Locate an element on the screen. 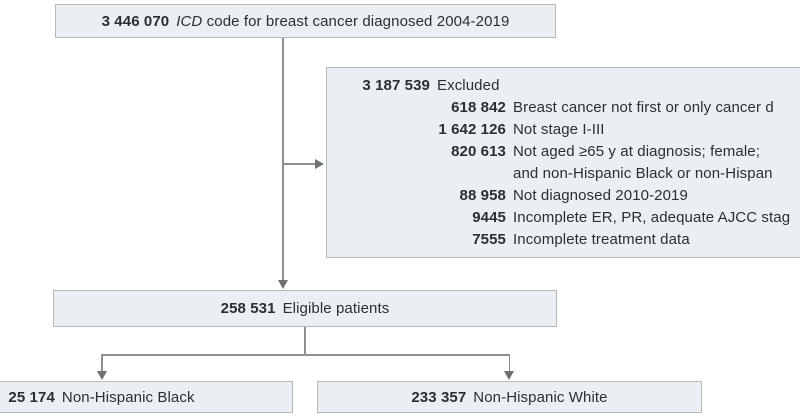 Image resolution: width=800 pixels, height=419 pixels. flow-box-non-hispanic-black: 25 174 Non-Hispanic Black is located at coordinates (146, 397).